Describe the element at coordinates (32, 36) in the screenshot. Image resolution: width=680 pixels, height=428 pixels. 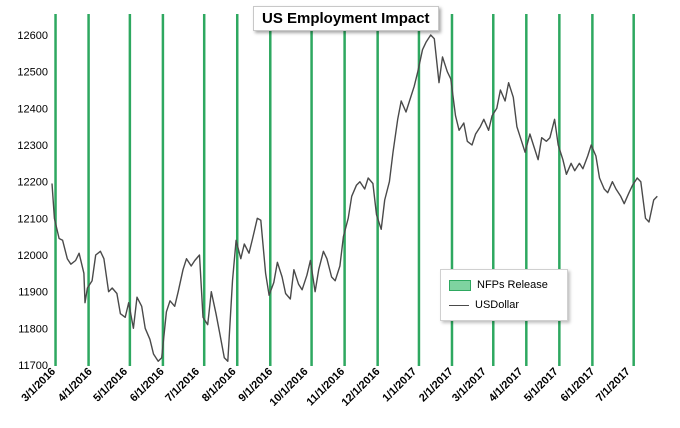
I see `y-tick-label: 12600` at that location.